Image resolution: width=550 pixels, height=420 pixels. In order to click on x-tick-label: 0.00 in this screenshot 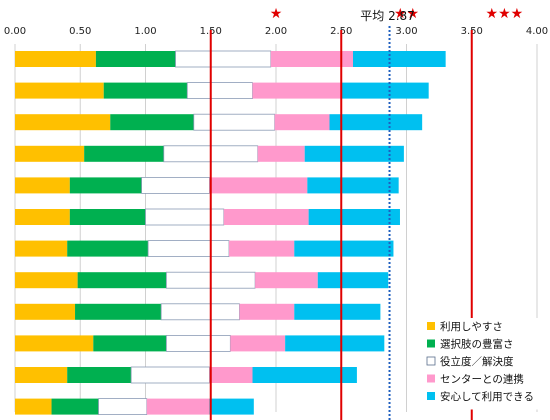, I will do `click(15, 31)`.